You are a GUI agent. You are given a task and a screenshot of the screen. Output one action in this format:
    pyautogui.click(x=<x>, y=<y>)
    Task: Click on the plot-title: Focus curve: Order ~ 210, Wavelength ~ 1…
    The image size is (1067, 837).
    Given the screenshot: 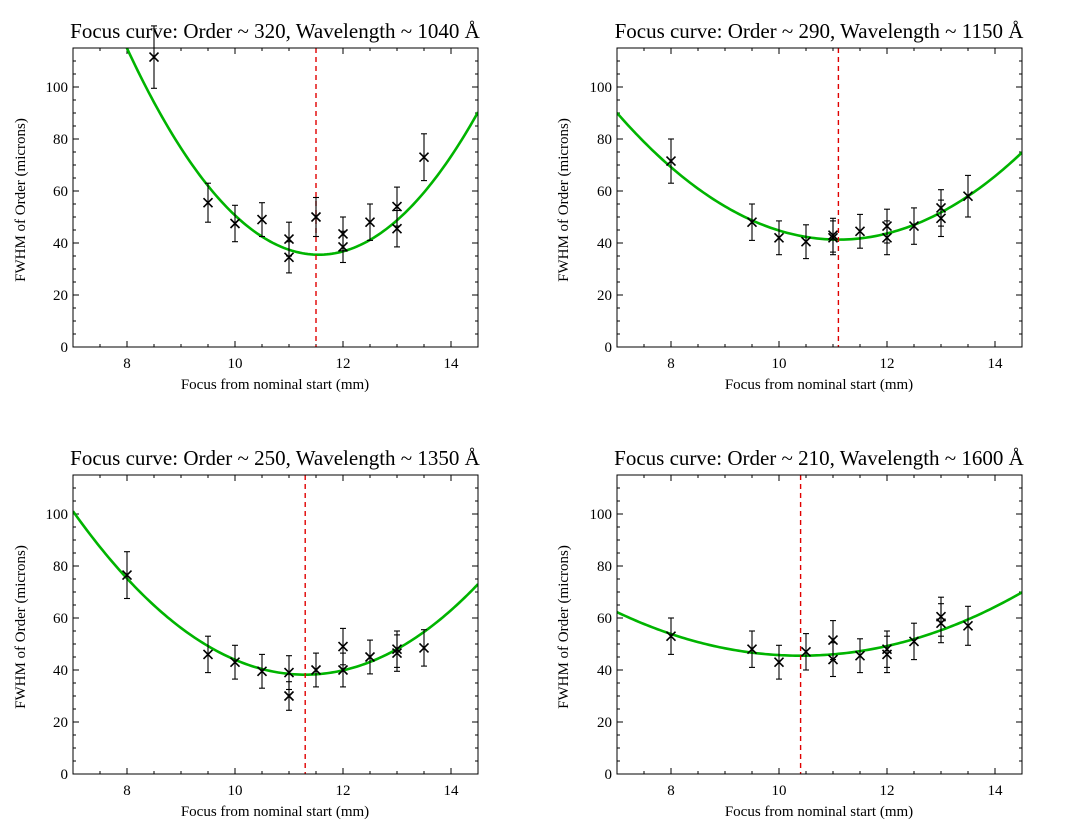 What is the action you would take?
    pyautogui.click(x=819, y=458)
    